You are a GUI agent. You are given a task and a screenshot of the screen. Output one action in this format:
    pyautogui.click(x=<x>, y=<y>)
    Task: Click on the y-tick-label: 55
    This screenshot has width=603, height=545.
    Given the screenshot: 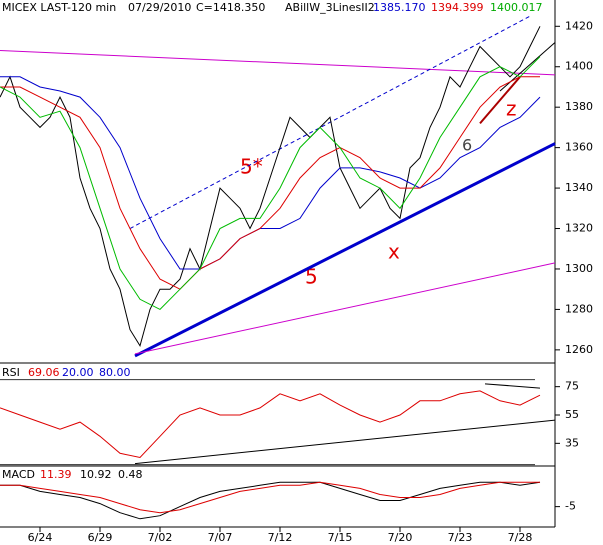 What is the action you would take?
    pyautogui.click(x=572, y=414)
    